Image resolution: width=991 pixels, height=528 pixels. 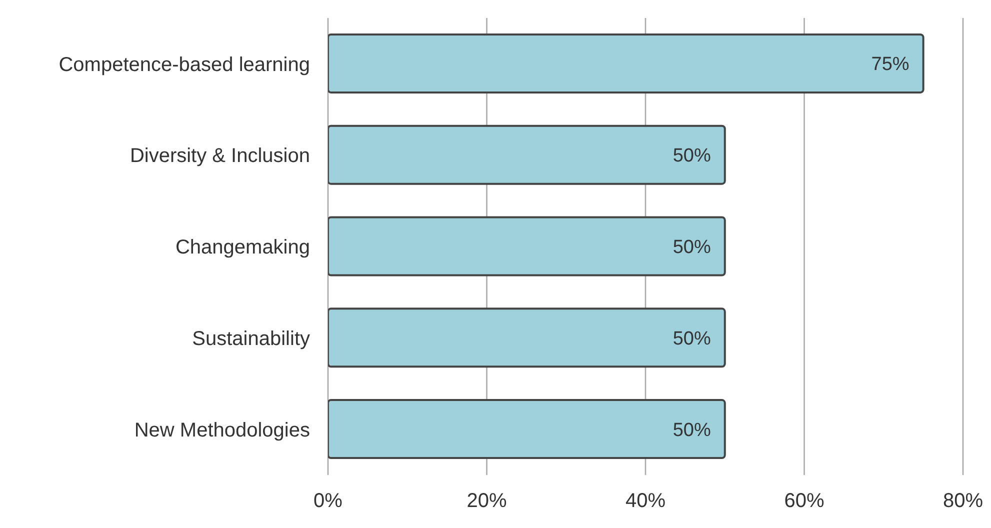 I want to click on y-tick-label: Sustainability, so click(x=251, y=339).